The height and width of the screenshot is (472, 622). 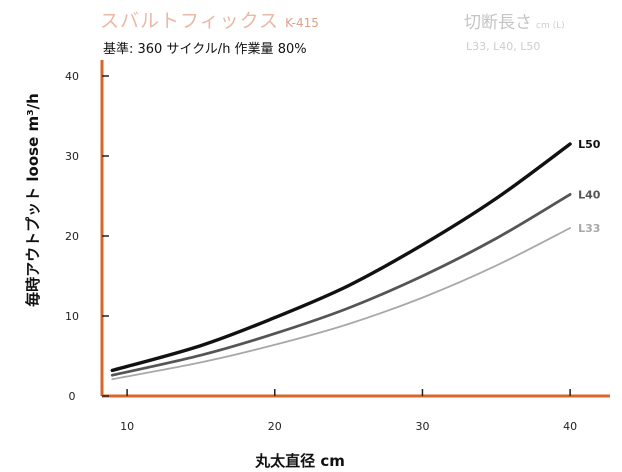 What do you see at coordinates (72, 316) in the screenshot?
I see `y-tick-label: 10` at bounding box center [72, 316].